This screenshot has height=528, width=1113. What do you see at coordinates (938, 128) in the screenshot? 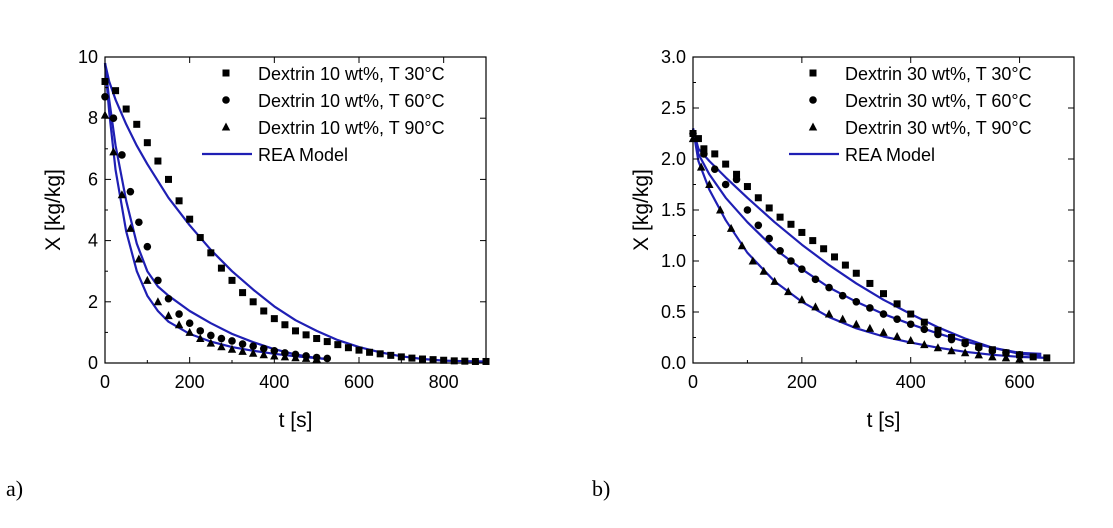
I see `legend-label: Dextrin 30 wt%, T 90°C` at bounding box center [938, 128].